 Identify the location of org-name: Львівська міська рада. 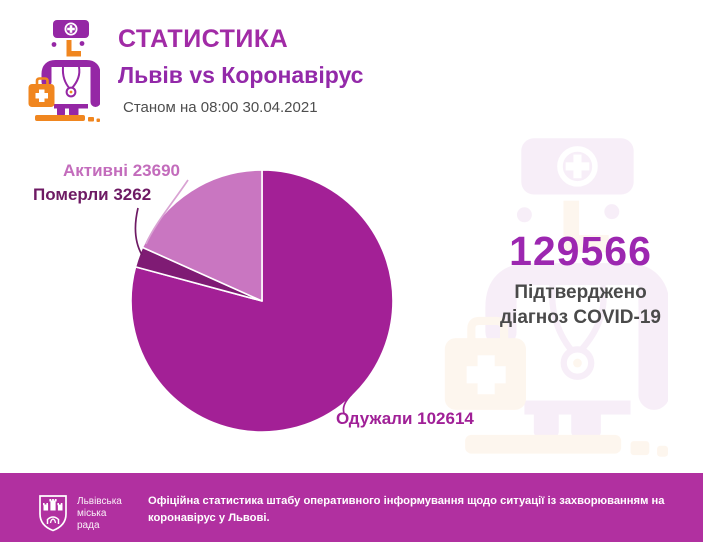
(99, 514).